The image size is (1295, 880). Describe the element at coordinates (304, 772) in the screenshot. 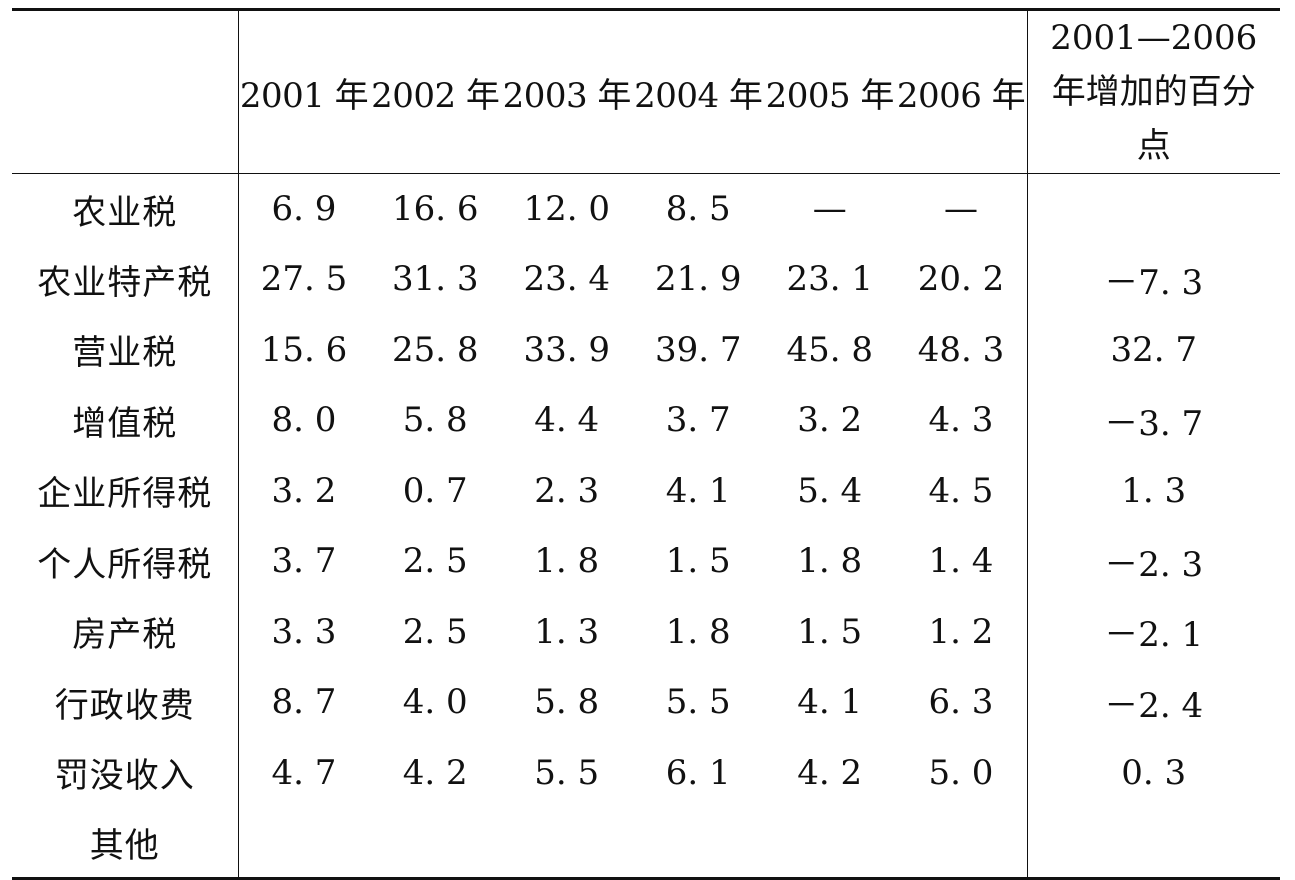

I see `value-cell: 4. 7` at that location.